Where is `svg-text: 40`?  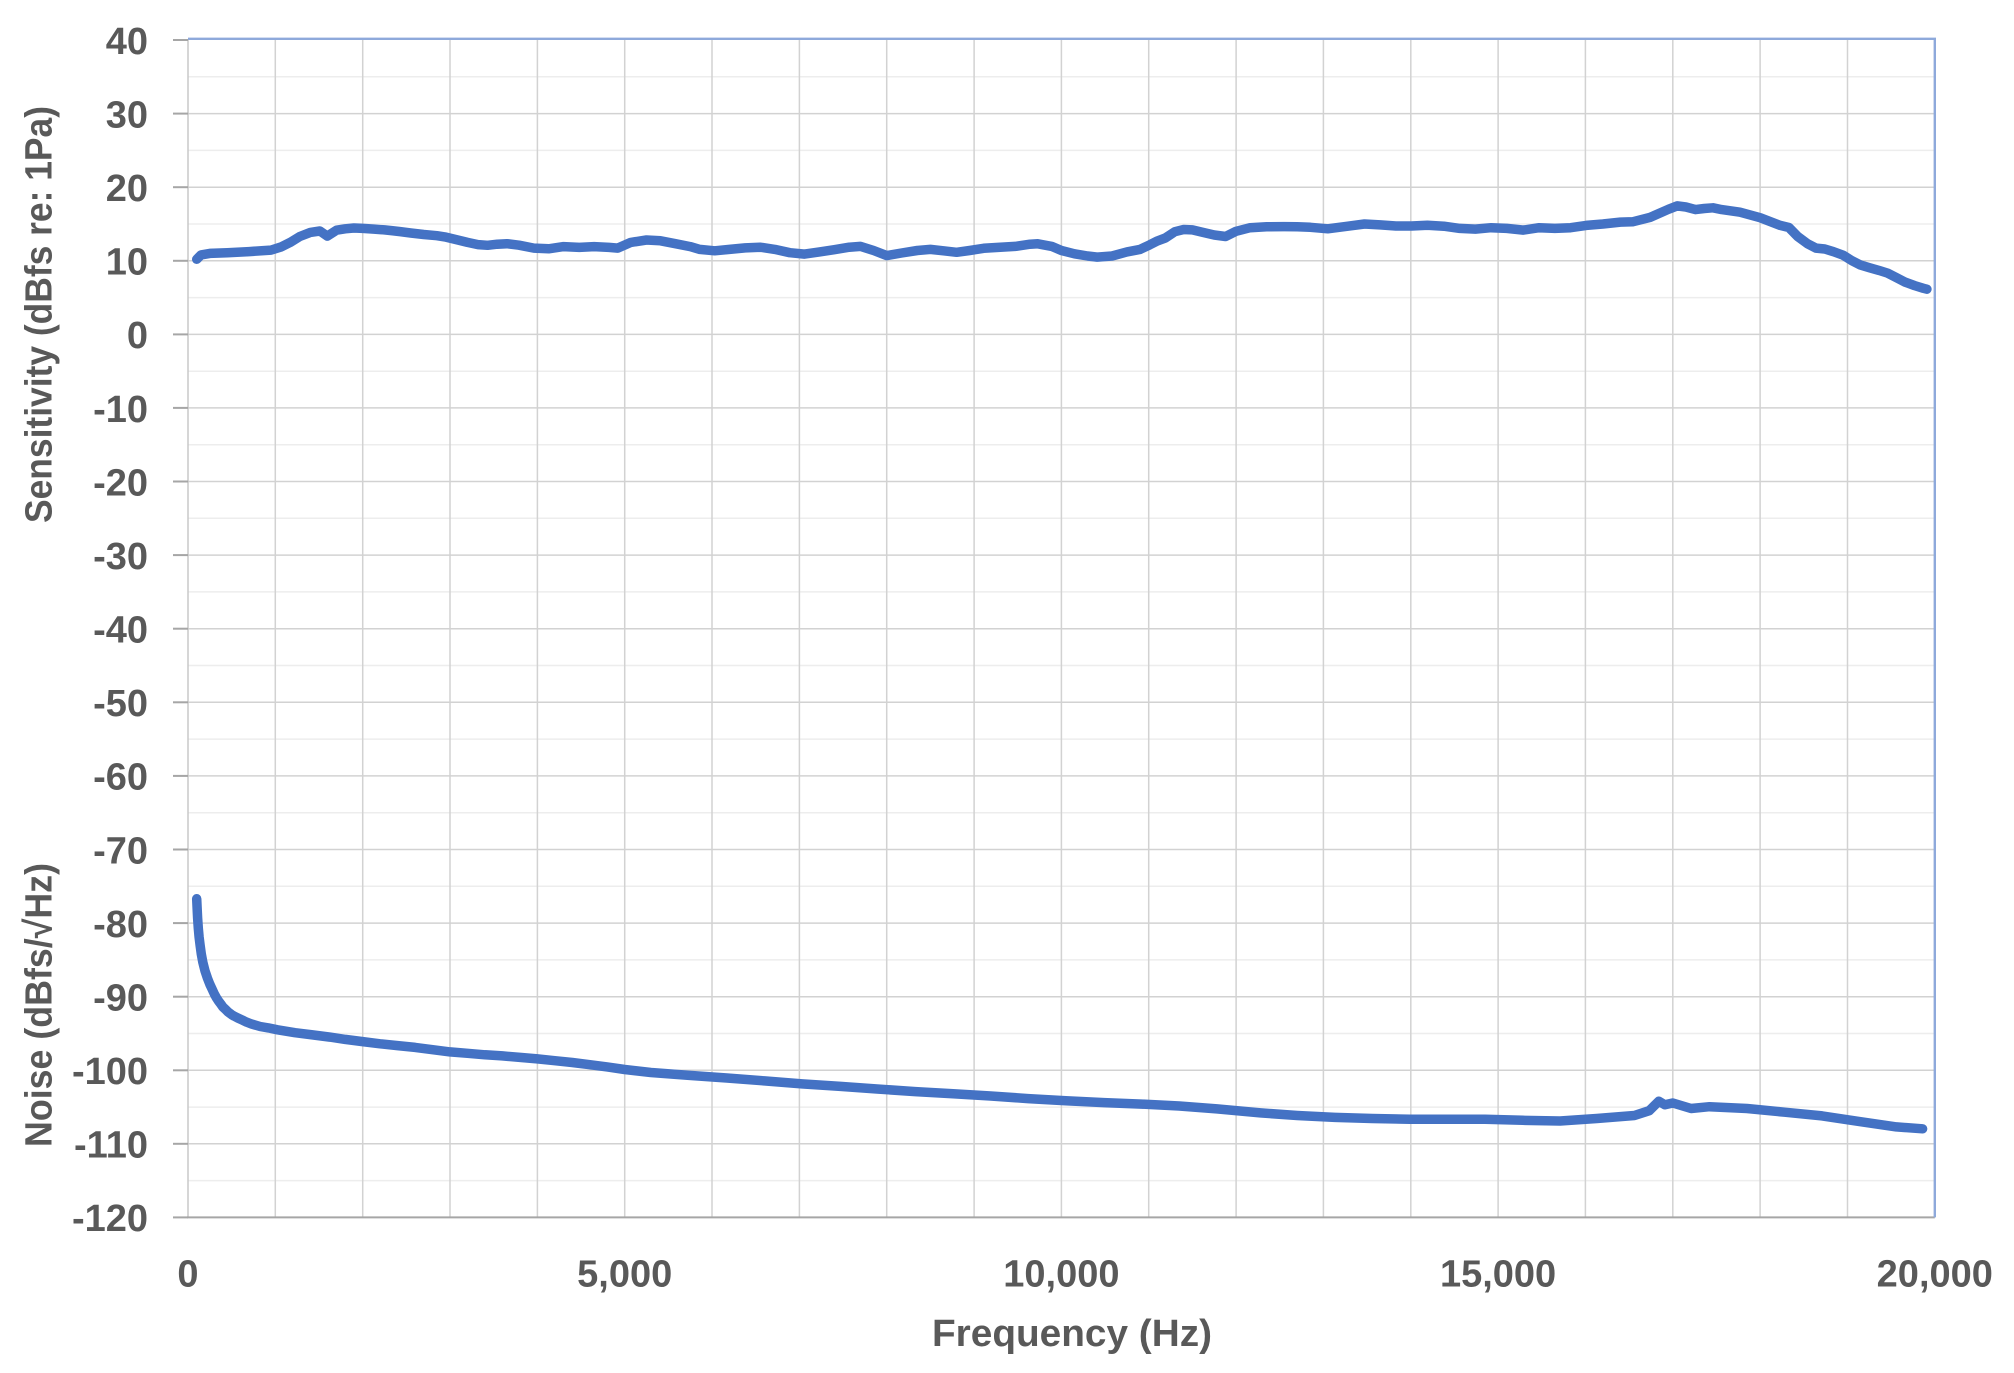
svg-text: 40 is located at coordinates (127, 42).